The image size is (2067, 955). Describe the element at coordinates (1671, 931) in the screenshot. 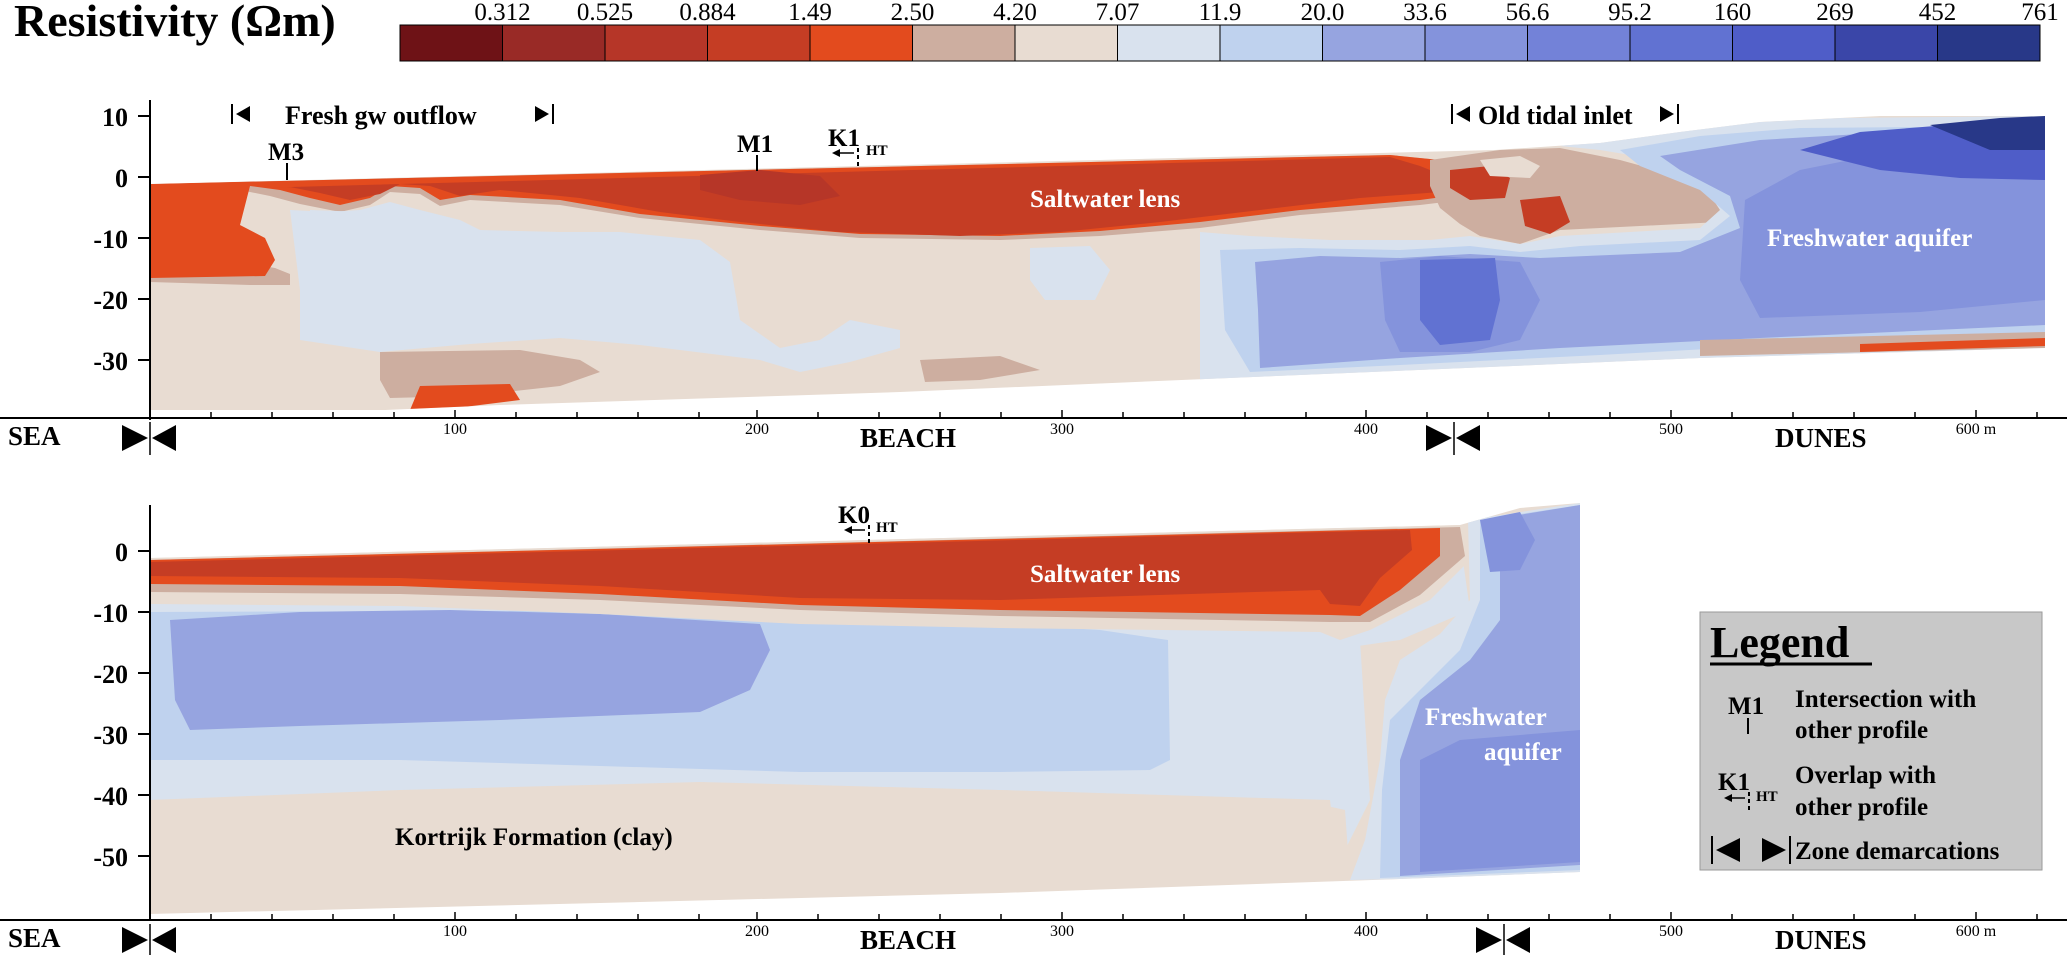

I see `bottom-xtick-500: 500` at that location.